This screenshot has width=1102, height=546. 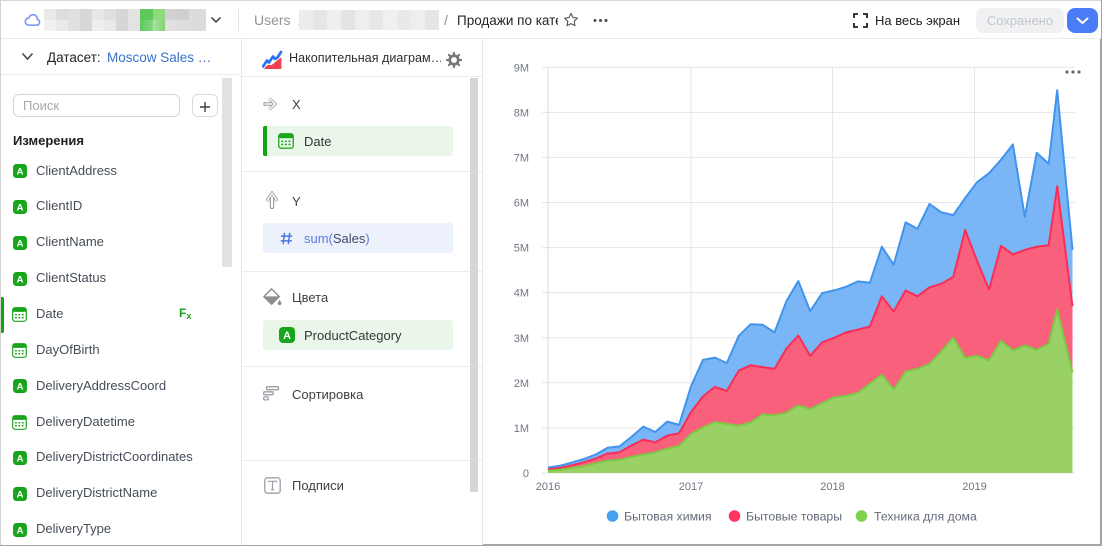 What do you see at coordinates (548, 487) in the screenshot?
I see `svg-text: 2016` at bounding box center [548, 487].